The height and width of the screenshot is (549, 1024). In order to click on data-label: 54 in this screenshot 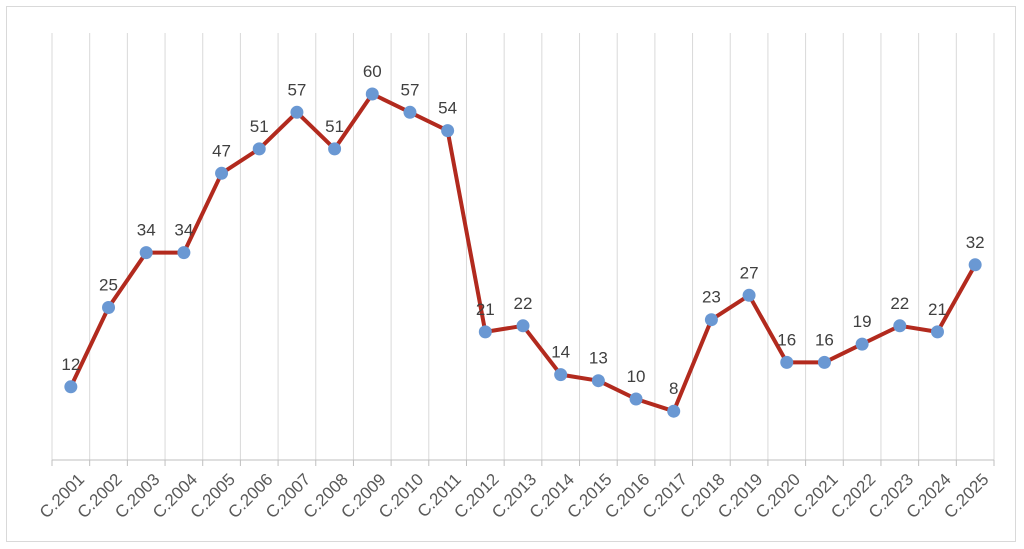, I will do `click(447, 108)`.